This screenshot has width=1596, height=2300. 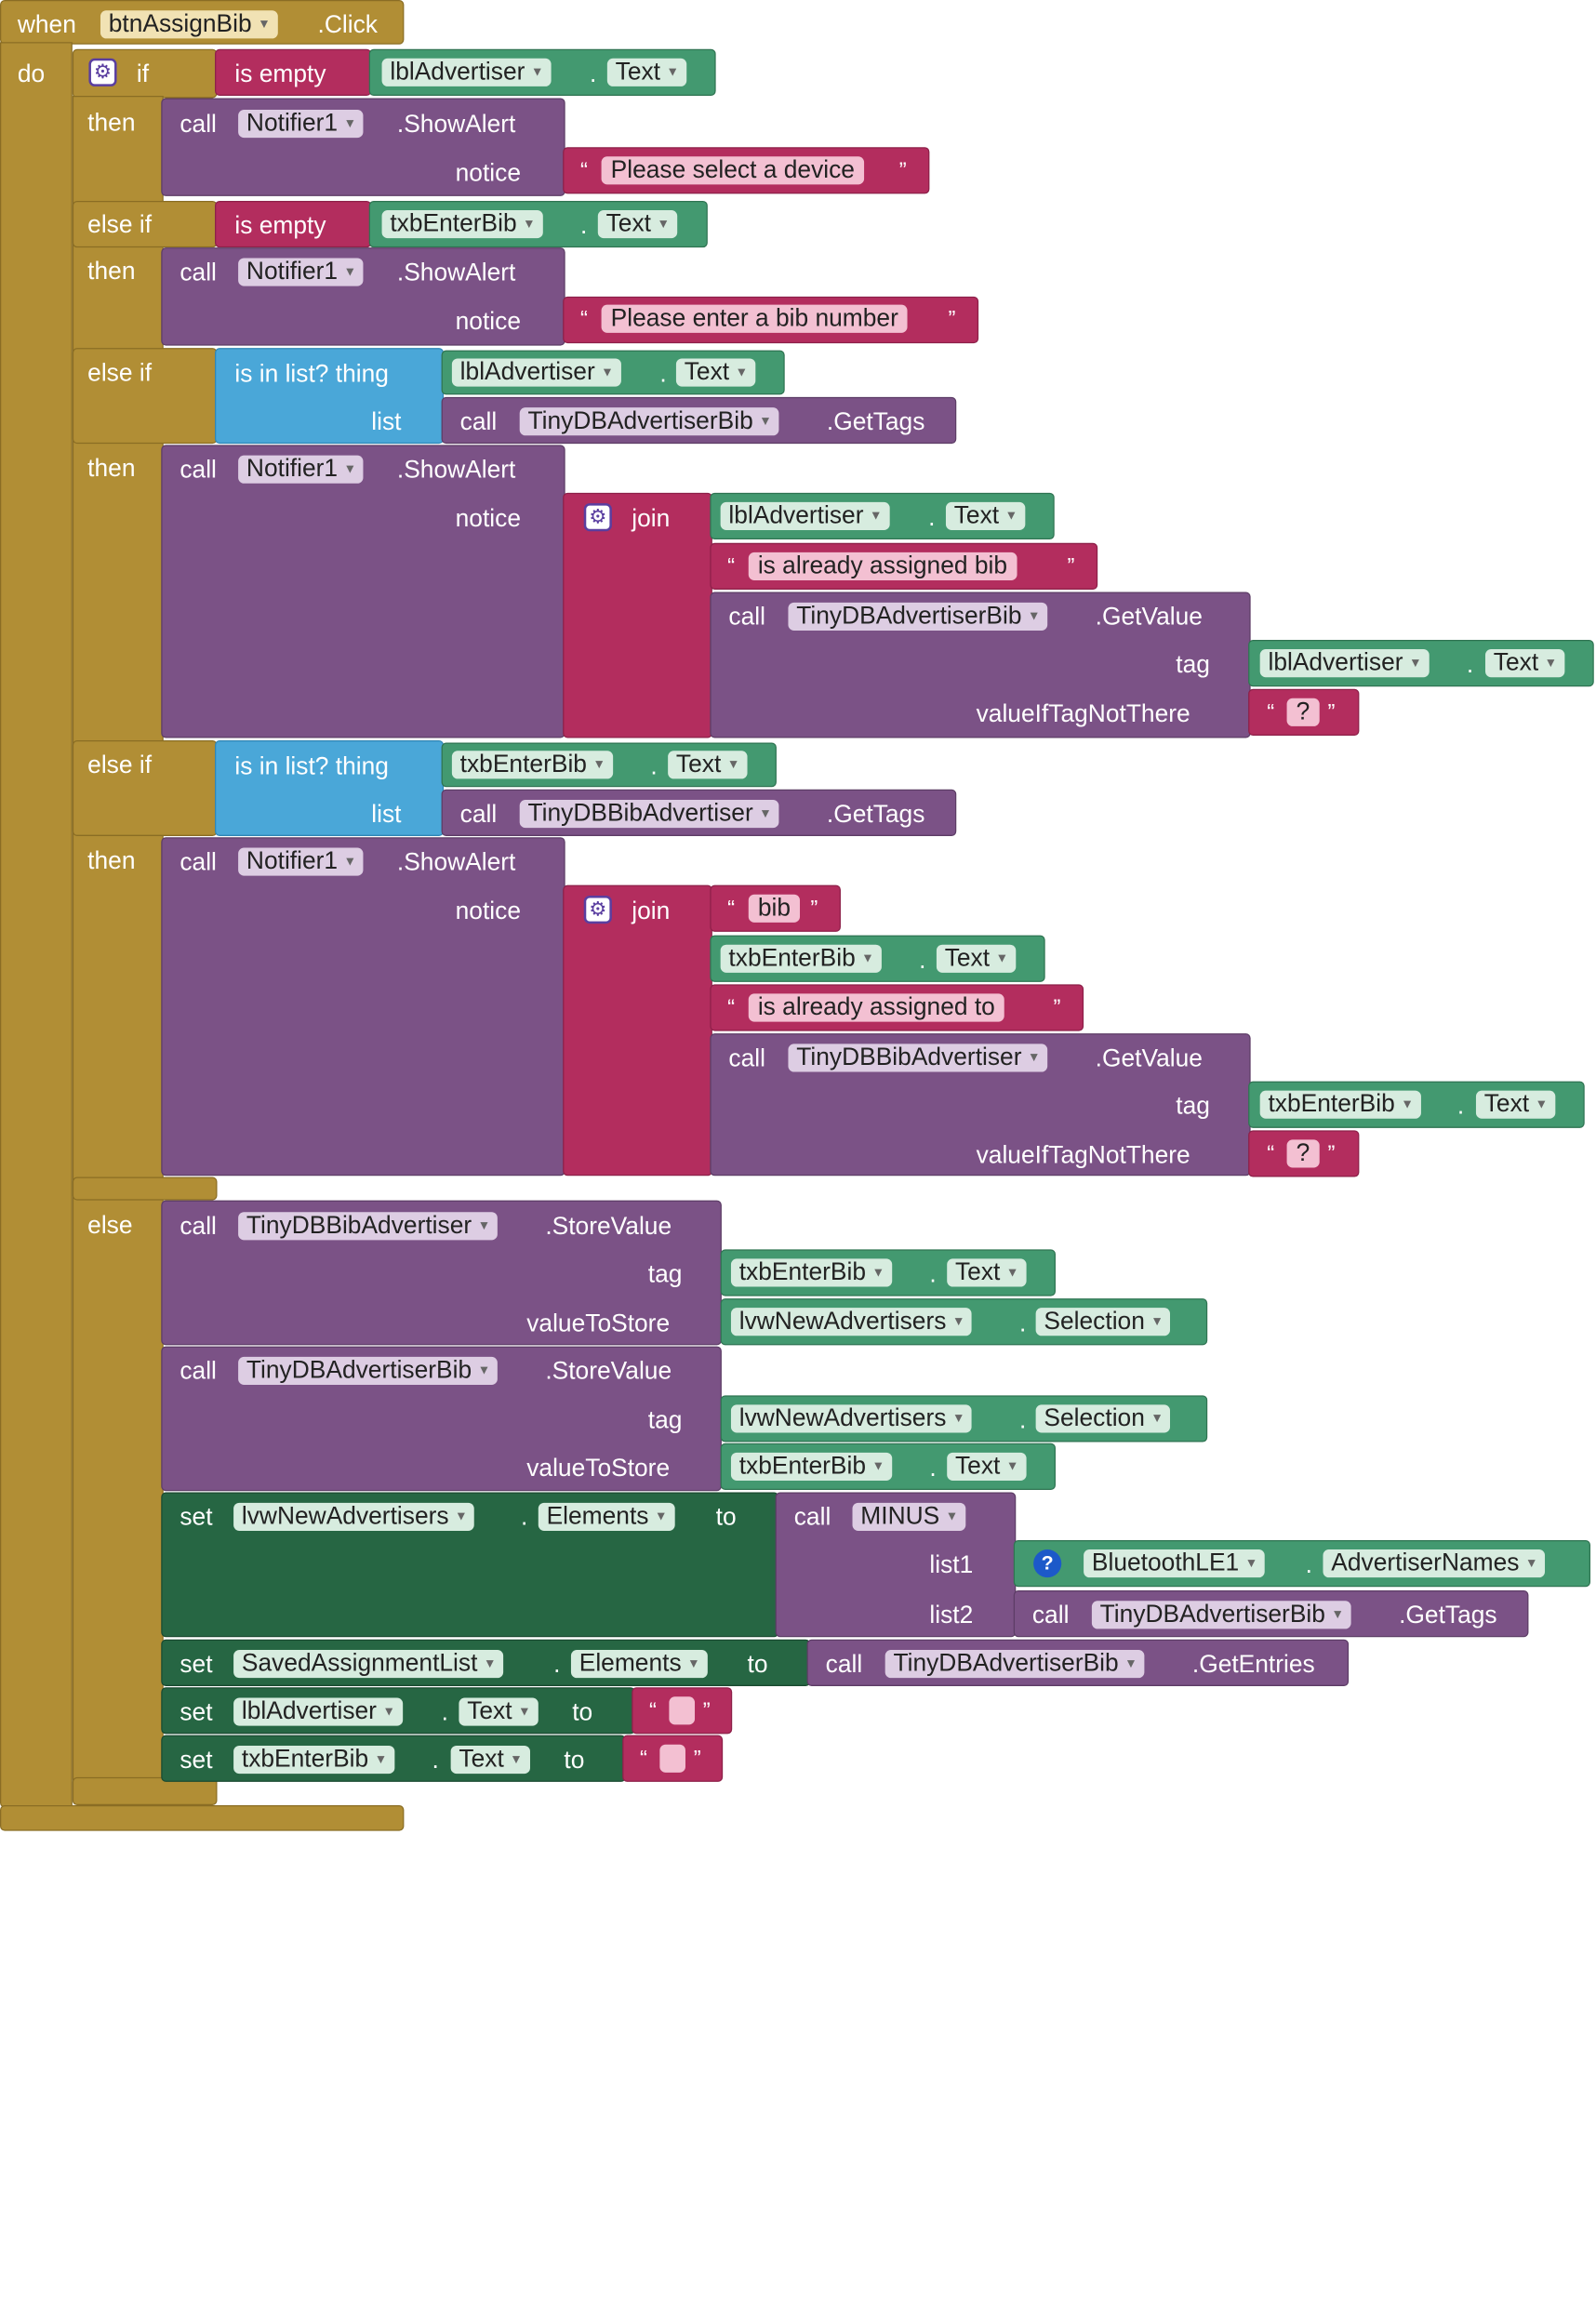 I want to click on method-name: .GetValue, so click(x=1149, y=617).